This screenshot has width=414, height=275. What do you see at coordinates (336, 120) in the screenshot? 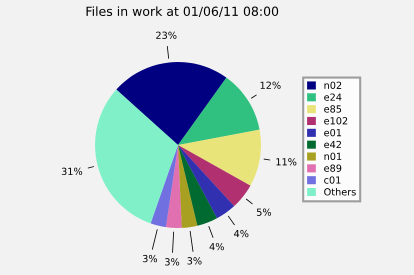
I see `legend-label: e102` at bounding box center [336, 120].